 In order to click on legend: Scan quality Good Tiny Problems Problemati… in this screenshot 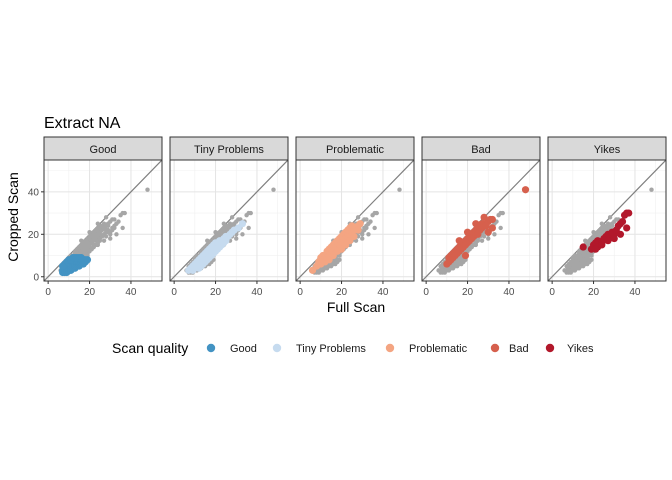, I will do `click(353, 348)`.